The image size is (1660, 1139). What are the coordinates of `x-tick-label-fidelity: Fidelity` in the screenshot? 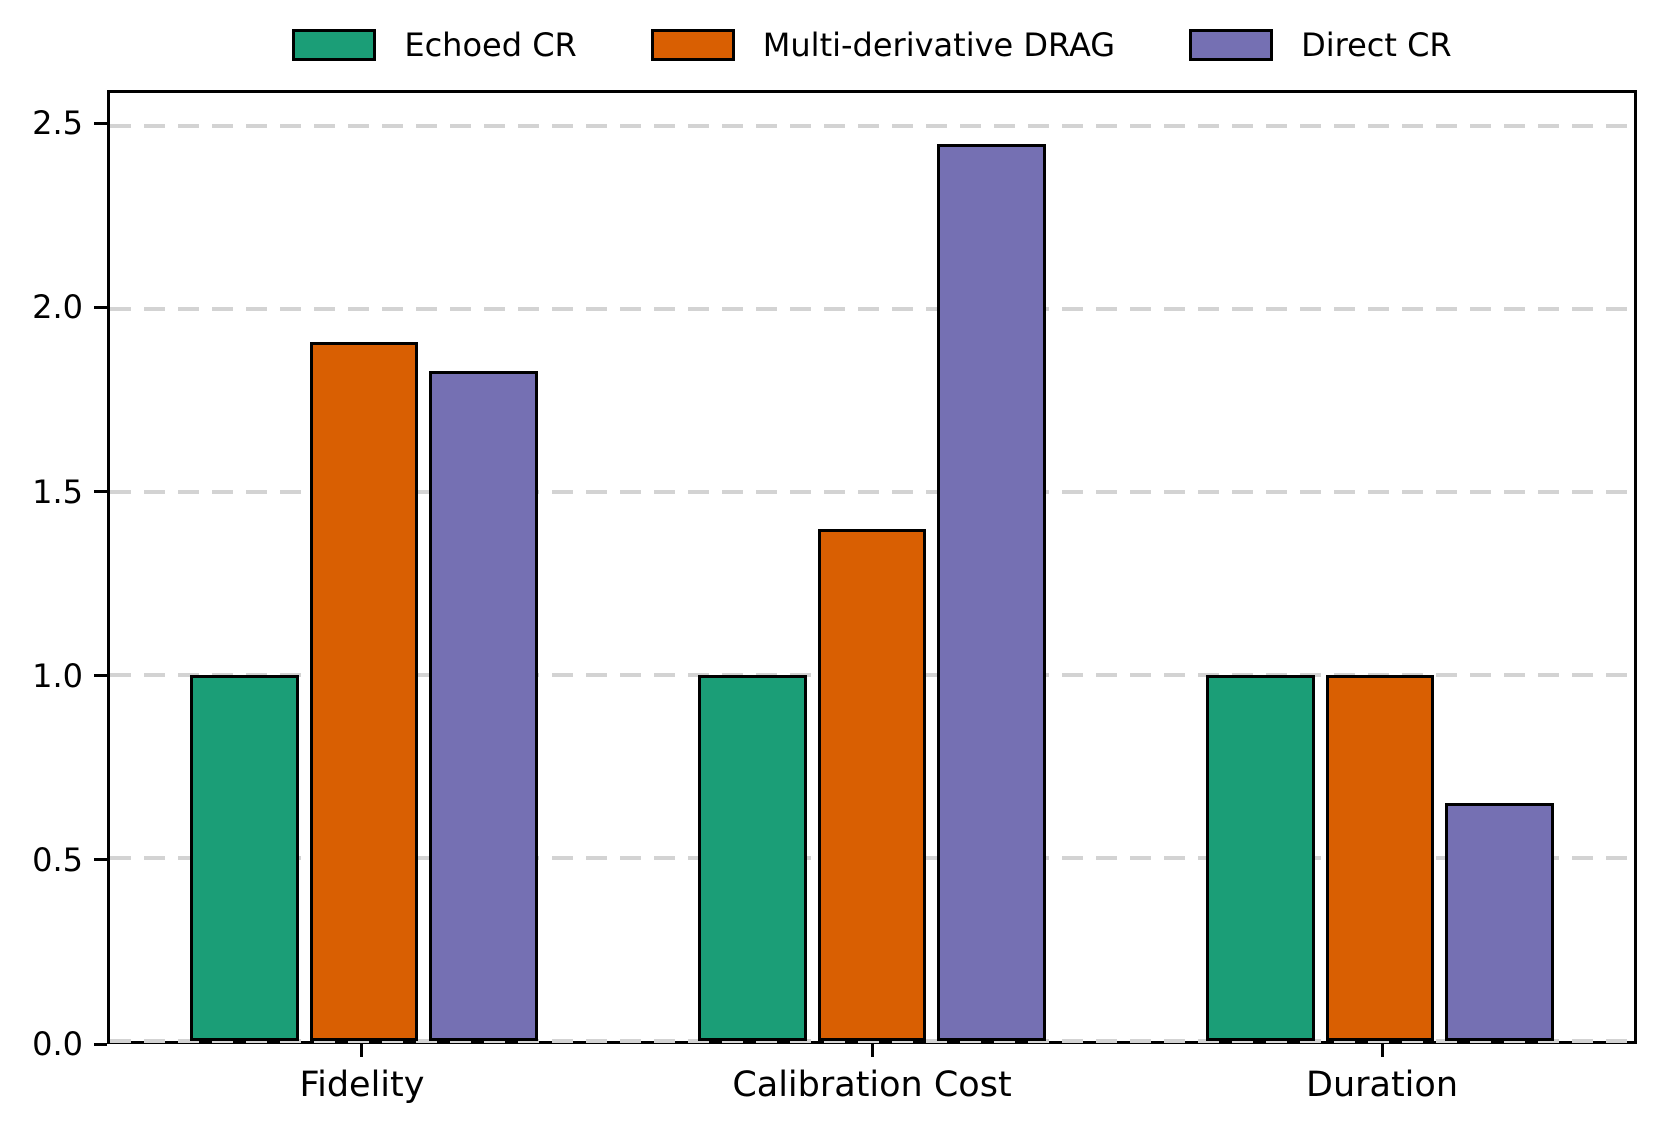 It's located at (362, 1085).